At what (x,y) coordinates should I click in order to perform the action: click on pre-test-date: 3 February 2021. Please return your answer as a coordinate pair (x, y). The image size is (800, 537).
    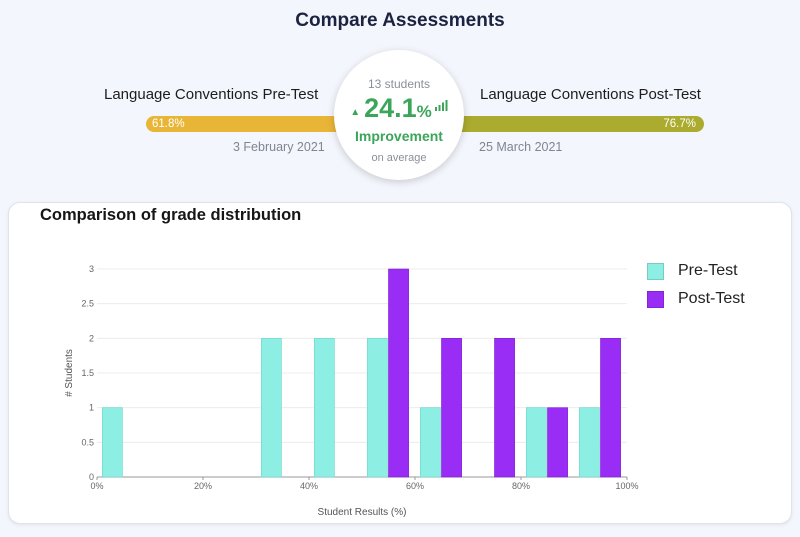
    Looking at the image, I should click on (279, 147).